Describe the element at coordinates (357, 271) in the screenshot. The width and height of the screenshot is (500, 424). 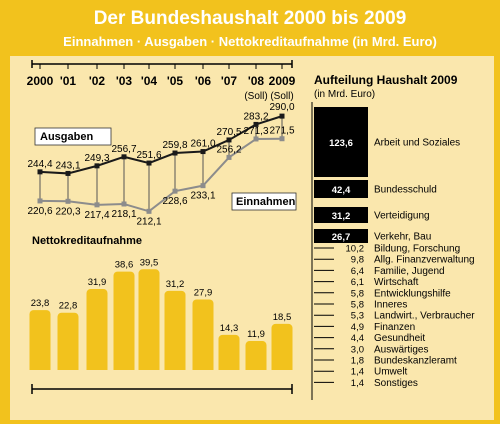
I see `breakdown-value-label: 6,4` at that location.